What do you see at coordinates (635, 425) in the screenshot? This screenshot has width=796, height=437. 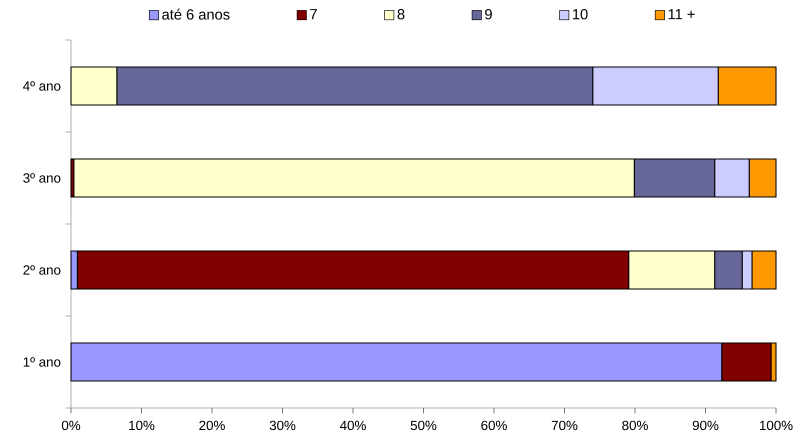 I see `x-tick-label: 80%` at bounding box center [635, 425].